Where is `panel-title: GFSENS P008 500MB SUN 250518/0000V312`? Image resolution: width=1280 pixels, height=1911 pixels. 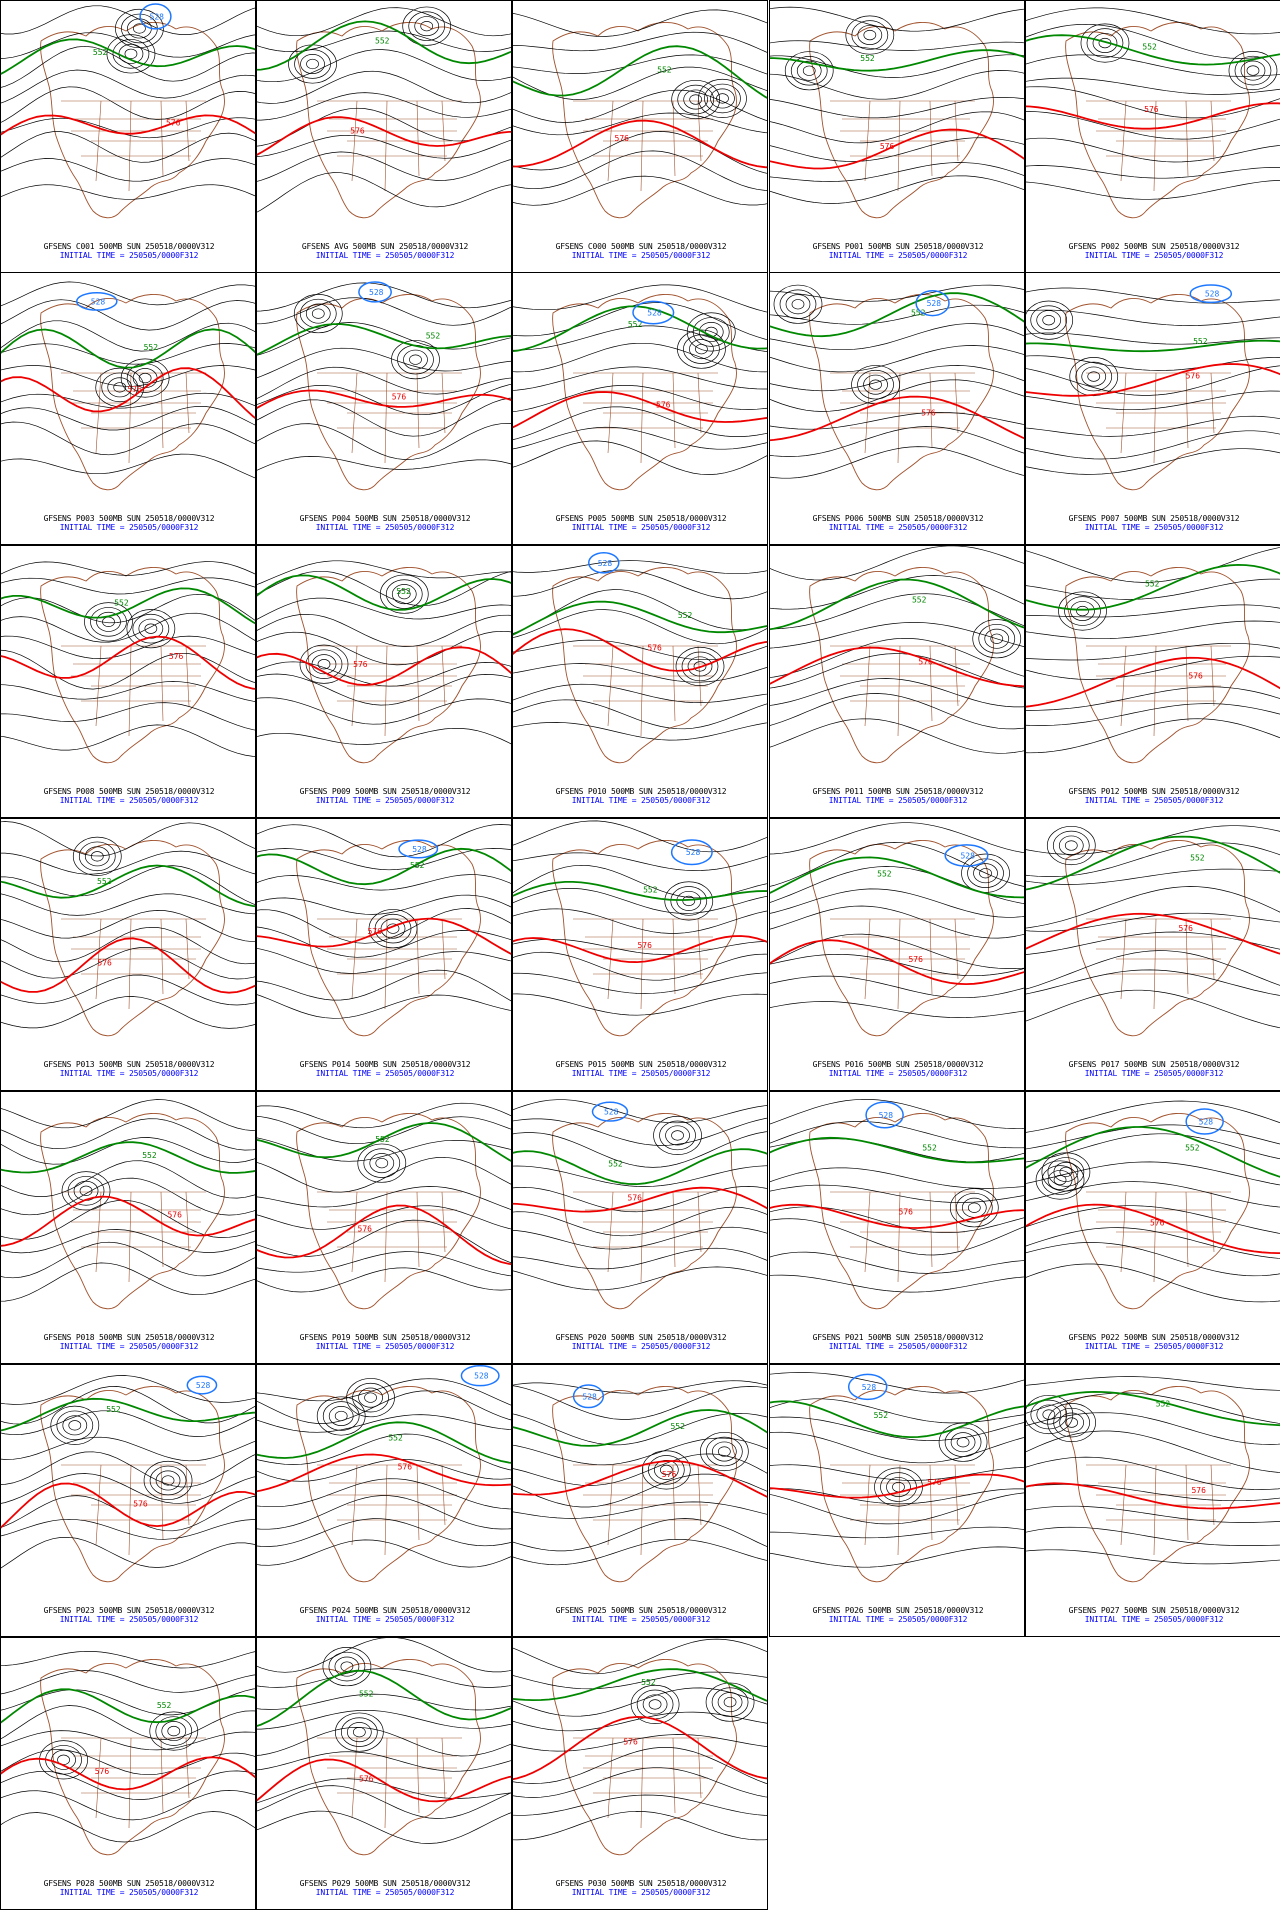 panel-title: GFSENS P008 500MB SUN 250518/0000V312 is located at coordinates (129, 791).